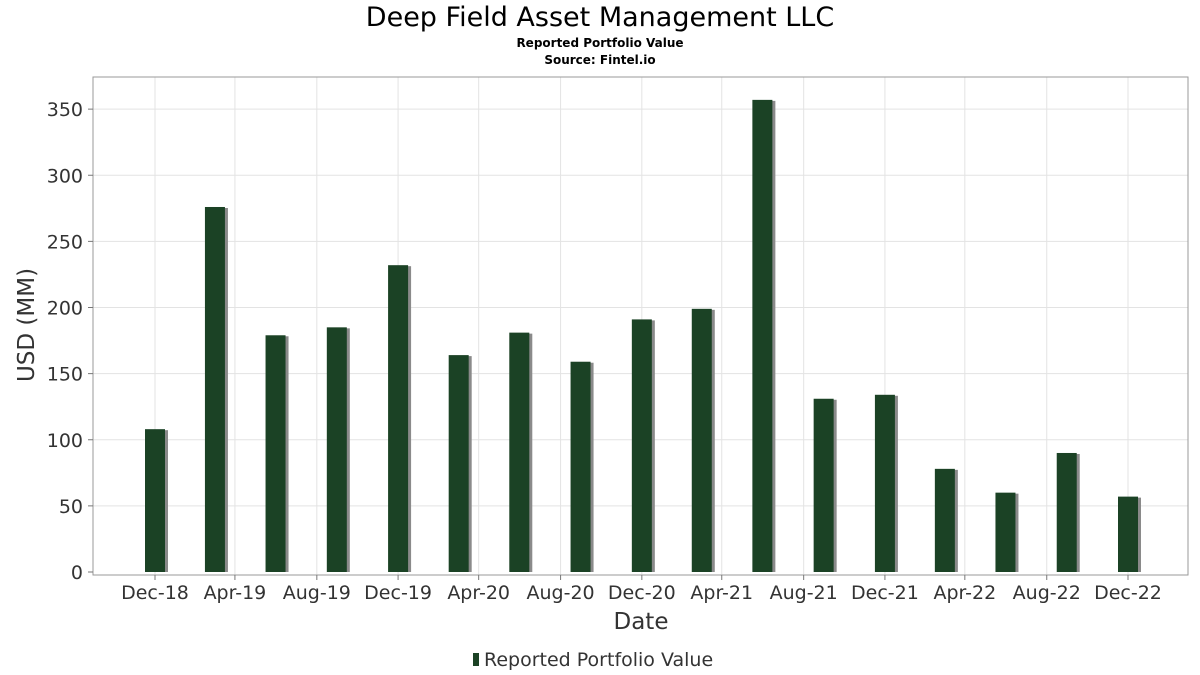  I want to click on y-tick-label: 250, so click(65, 242).